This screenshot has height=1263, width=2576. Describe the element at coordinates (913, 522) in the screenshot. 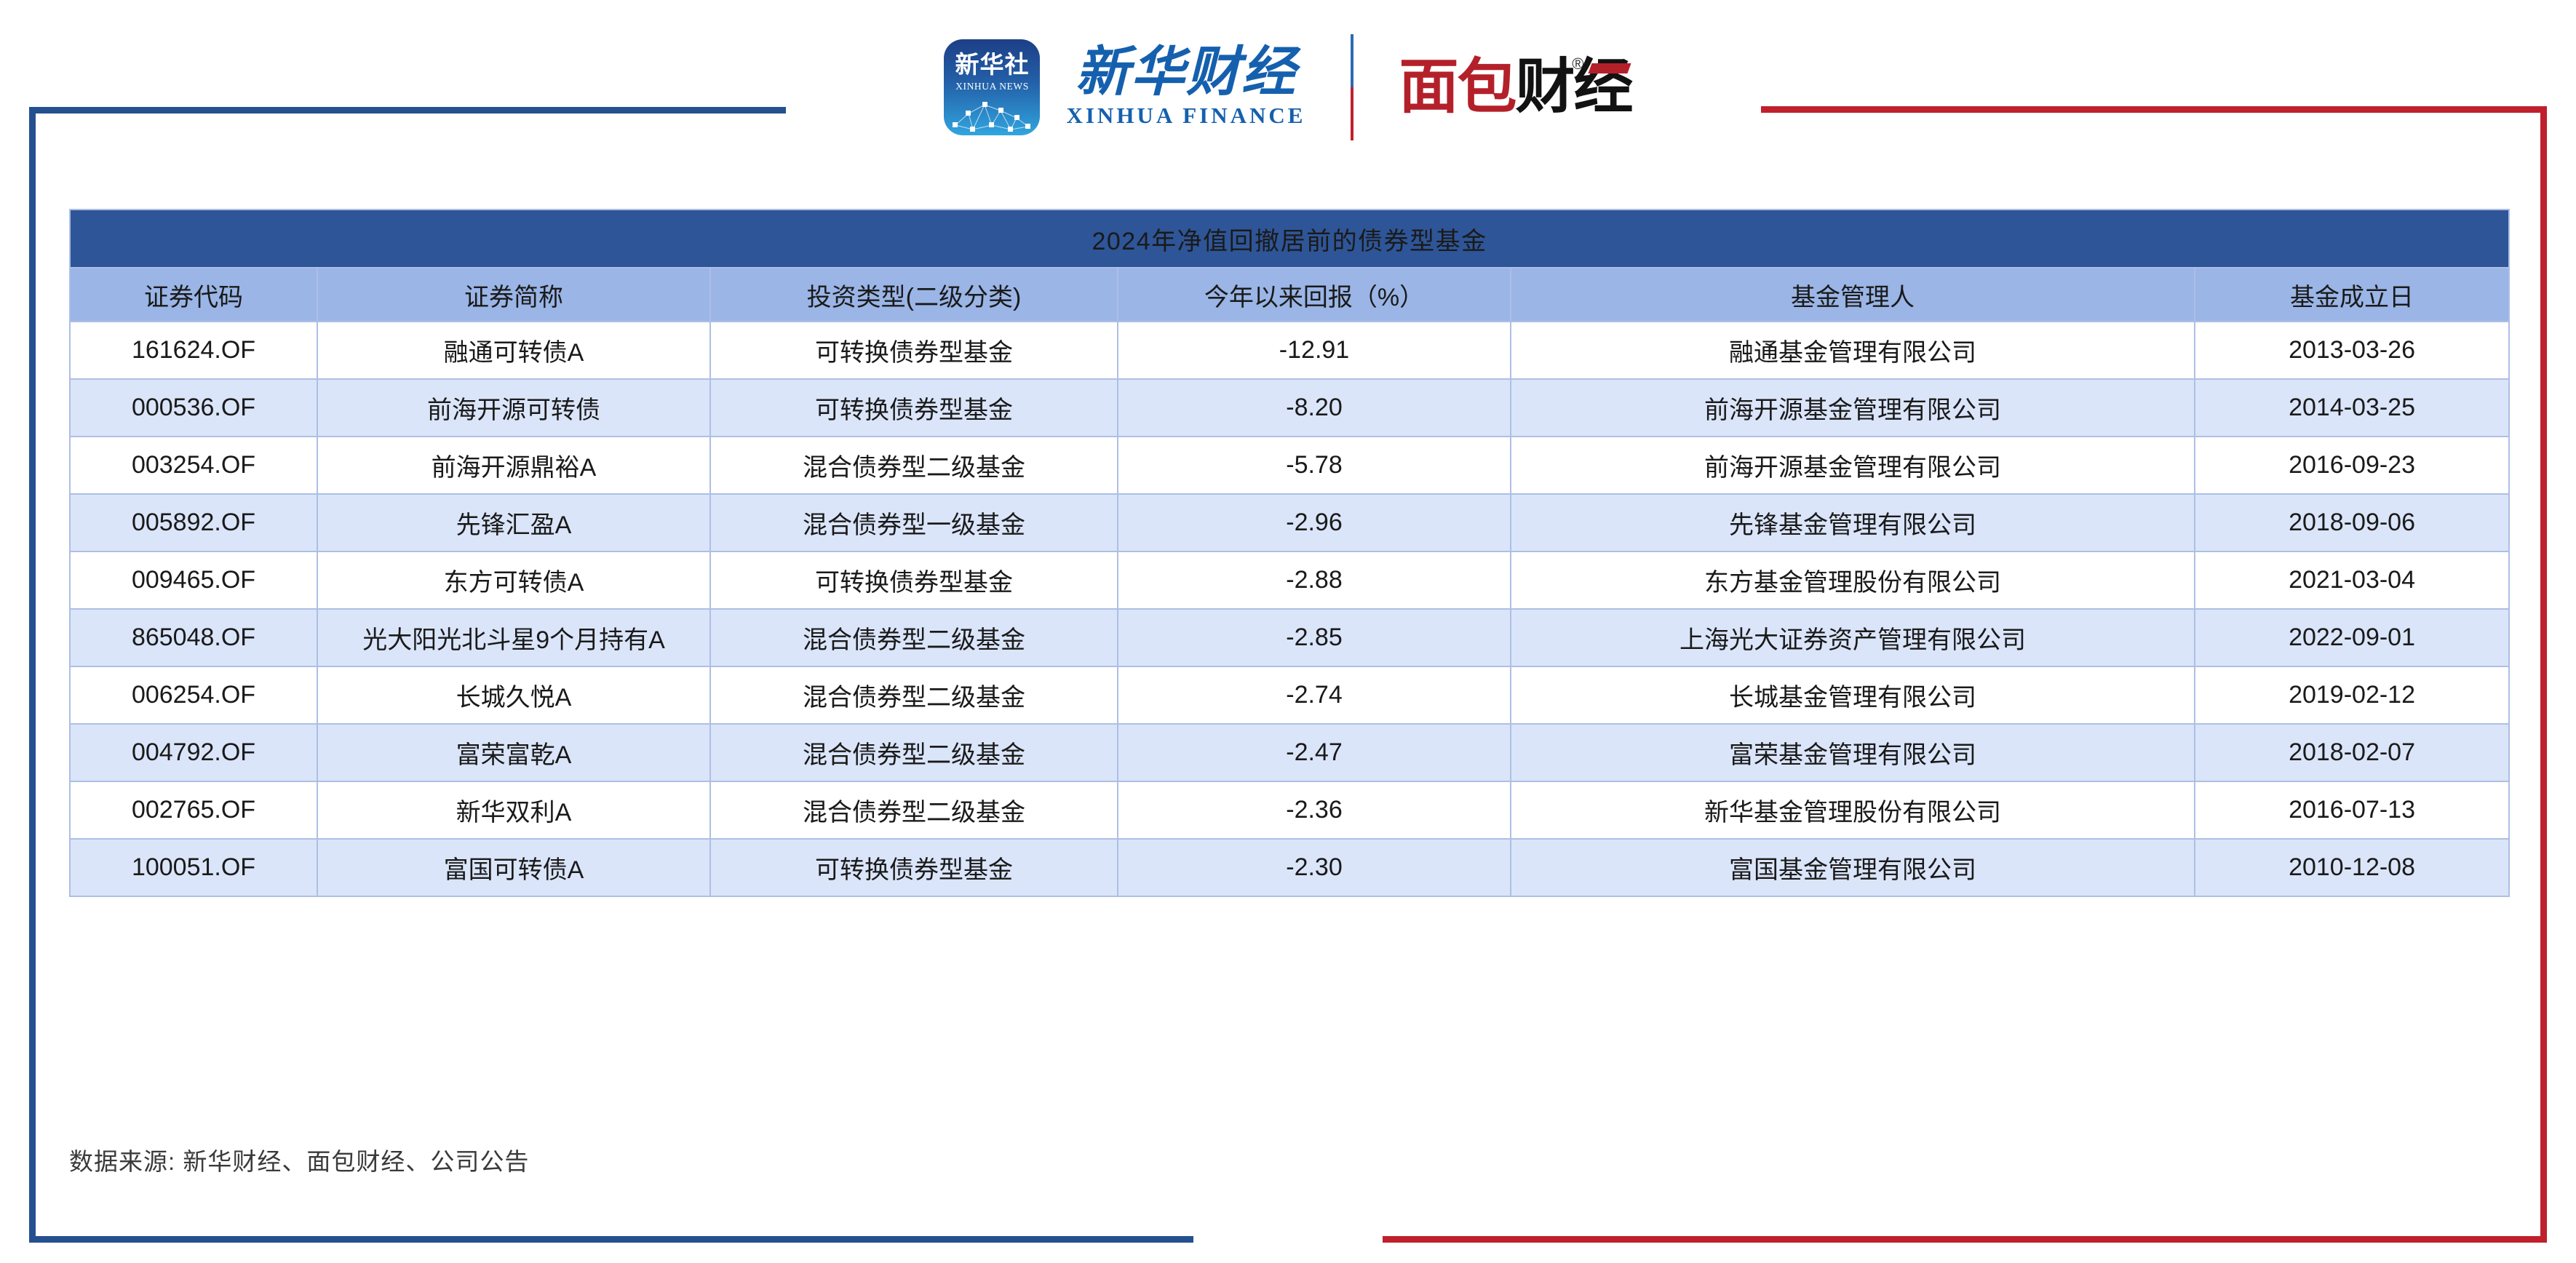

I see `cell-type: 混合债券型一级基金` at that location.